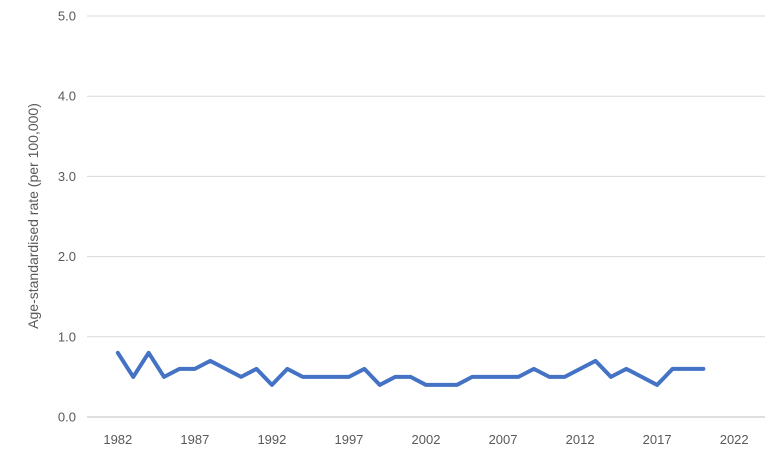  I want to click on x-tick-label: 2007, so click(503, 439).